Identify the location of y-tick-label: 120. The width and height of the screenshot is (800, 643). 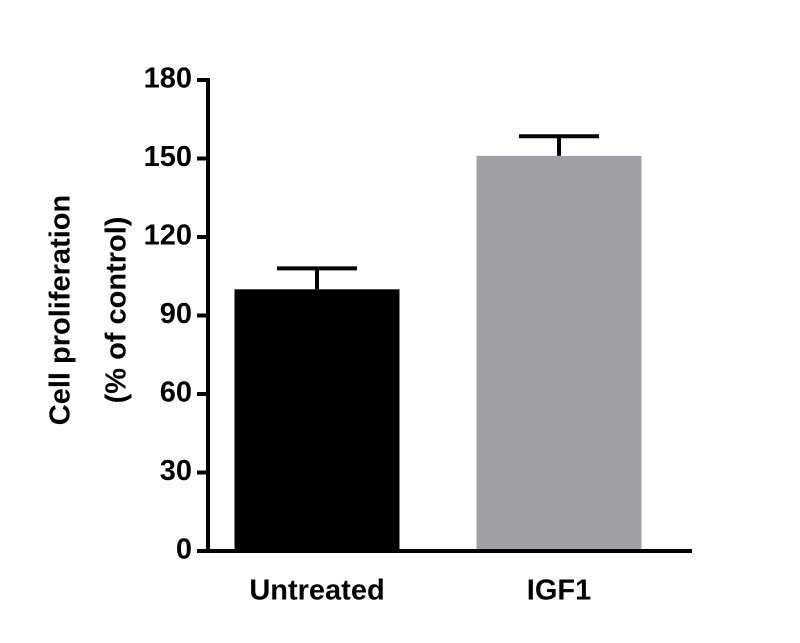
(168, 236).